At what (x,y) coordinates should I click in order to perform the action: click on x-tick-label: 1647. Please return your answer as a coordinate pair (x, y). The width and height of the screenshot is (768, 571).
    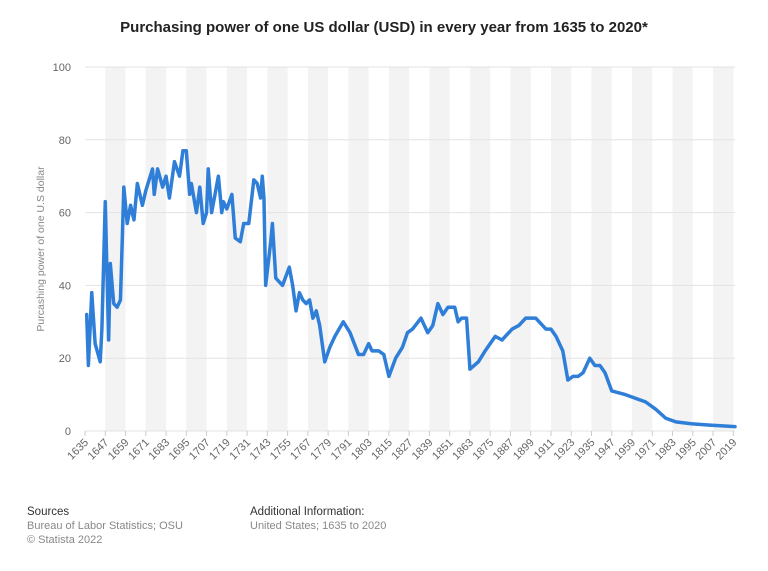
    Looking at the image, I should click on (99, 450).